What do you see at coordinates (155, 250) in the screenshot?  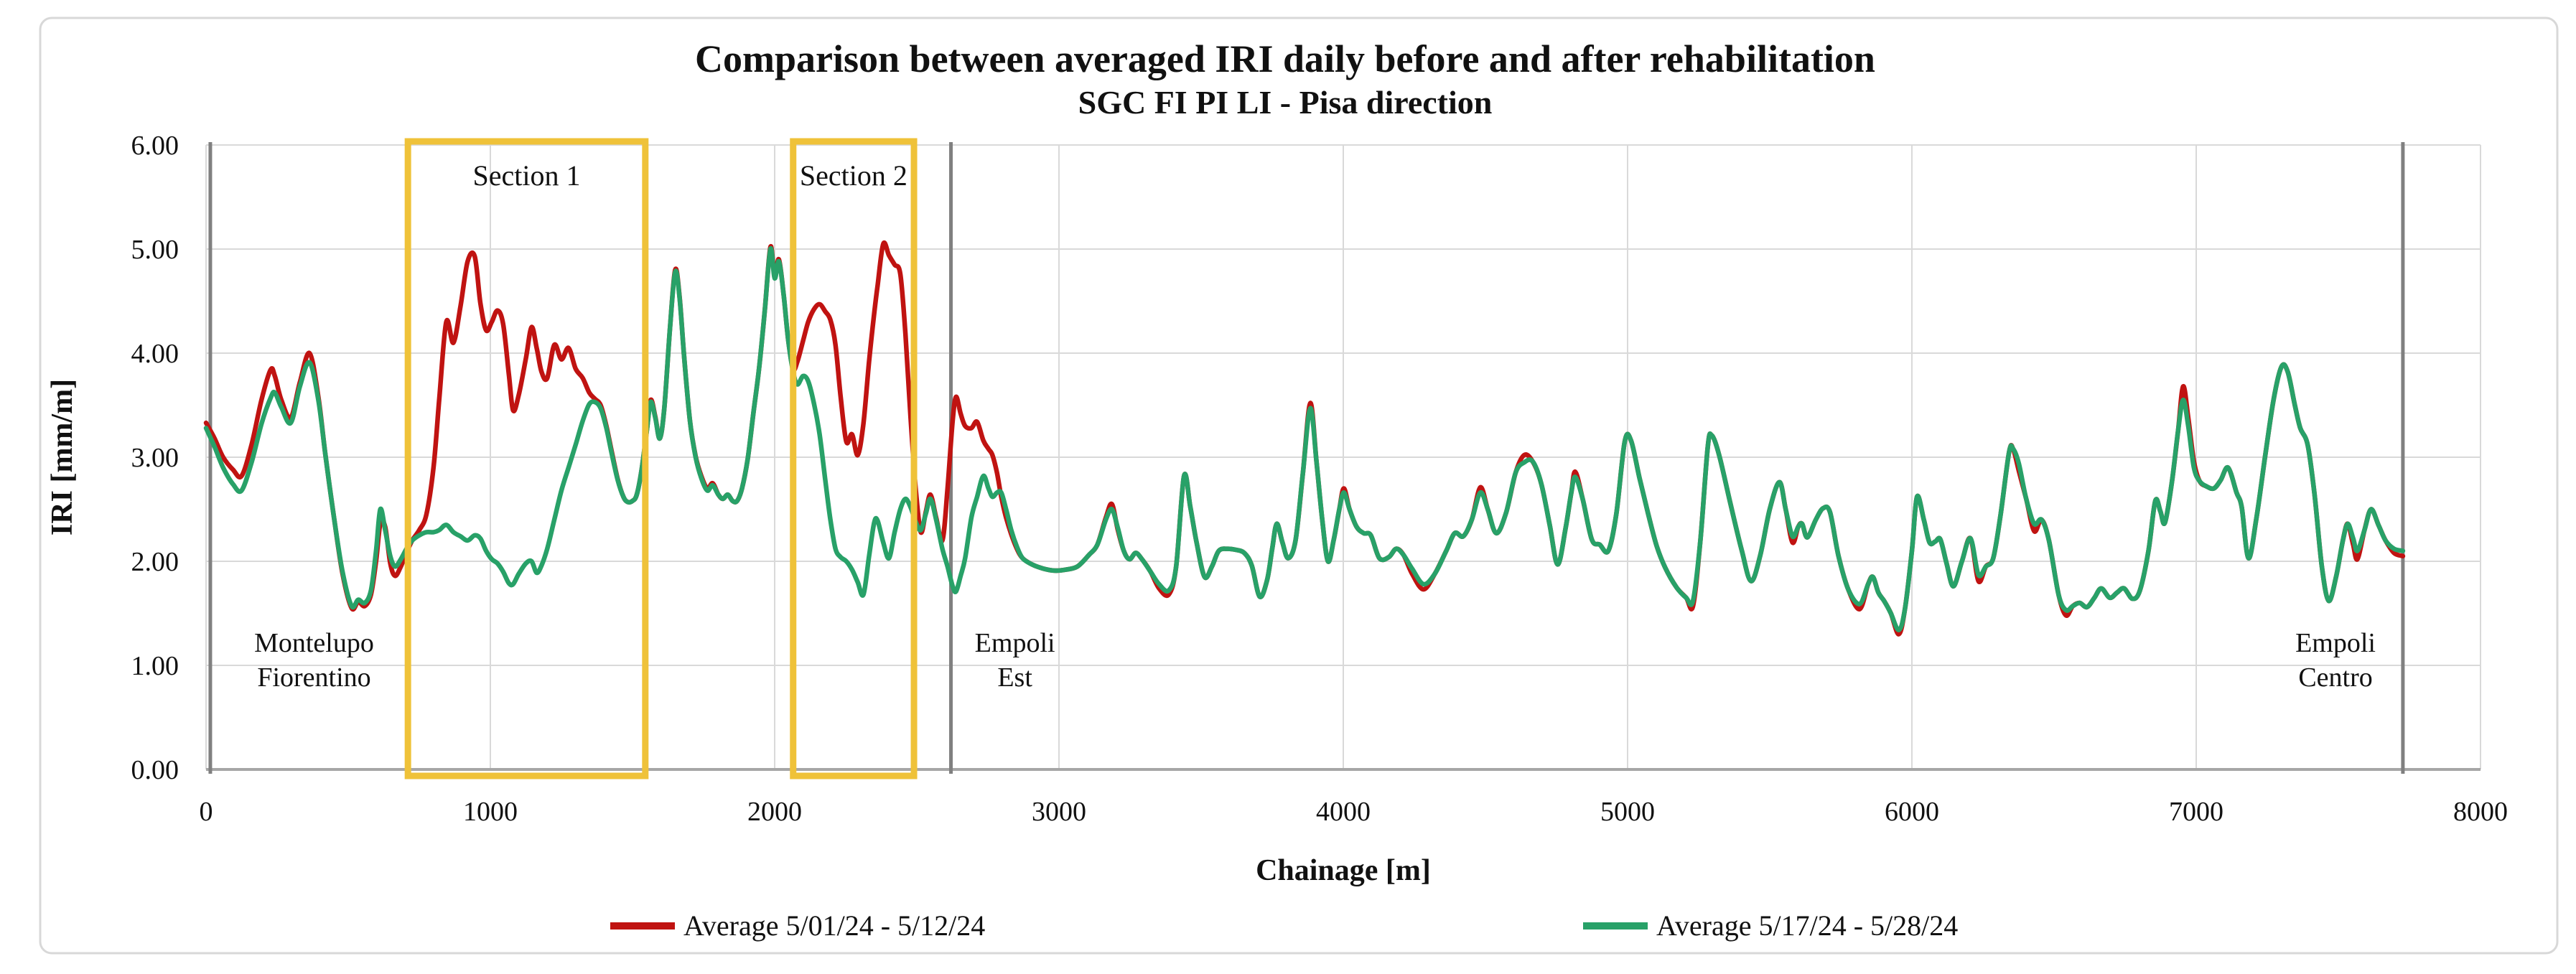 I see `y-tick-label: 5.00` at bounding box center [155, 250].